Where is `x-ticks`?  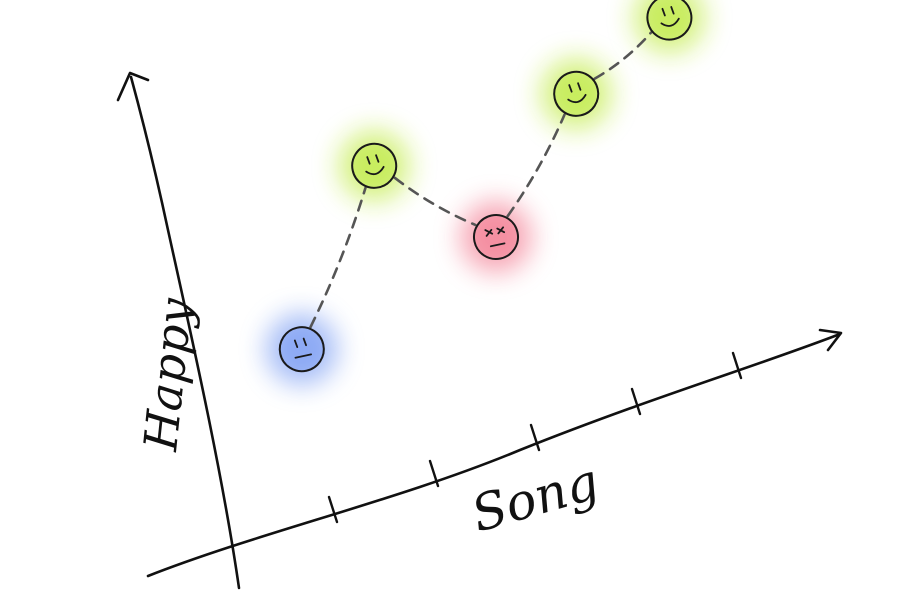 x-ticks is located at coordinates (535, 437).